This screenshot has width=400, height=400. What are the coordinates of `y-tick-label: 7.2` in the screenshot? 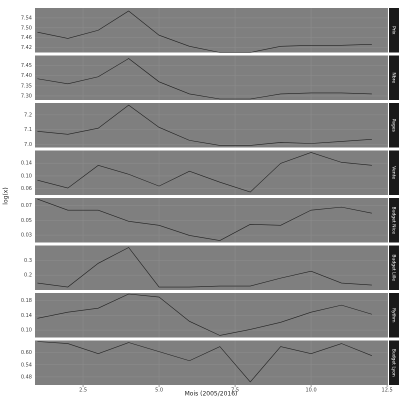 It's located at (28, 115).